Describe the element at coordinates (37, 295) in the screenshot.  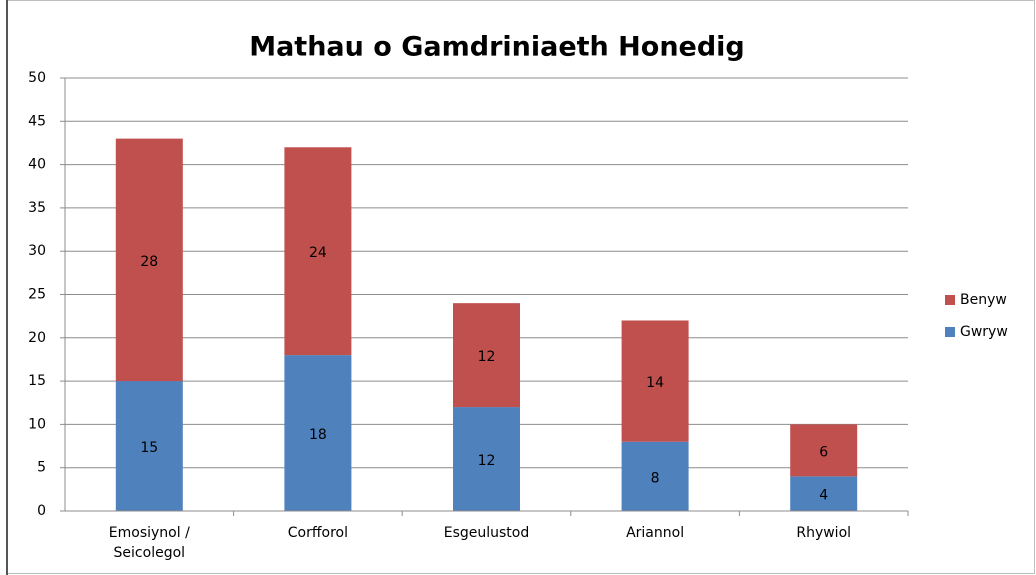
I see `y-tick-label: 25` at that location.